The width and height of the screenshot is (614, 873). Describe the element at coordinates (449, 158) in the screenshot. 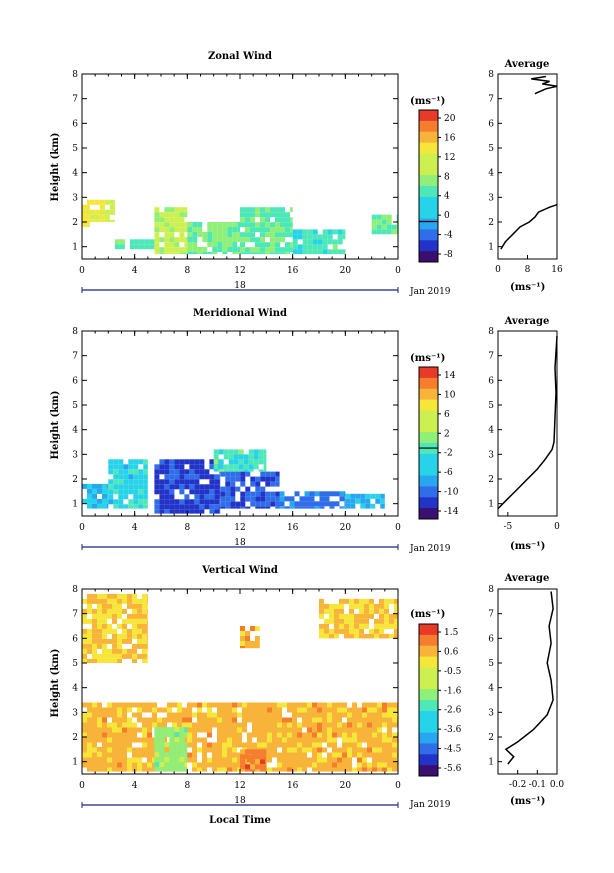

I see `colorbar-tick-label: 12` at that location.